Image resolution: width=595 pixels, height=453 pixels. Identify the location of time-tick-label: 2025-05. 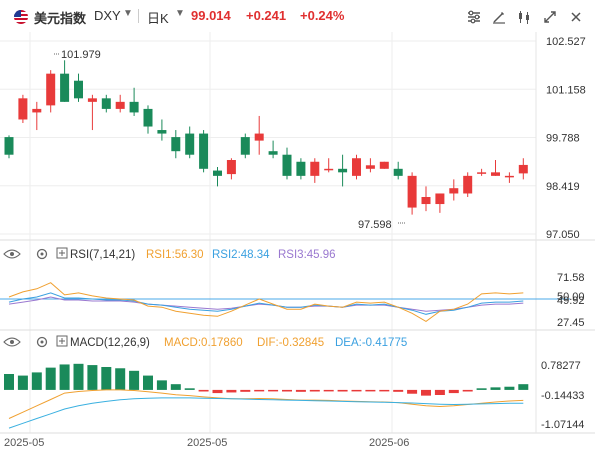
(24, 443).